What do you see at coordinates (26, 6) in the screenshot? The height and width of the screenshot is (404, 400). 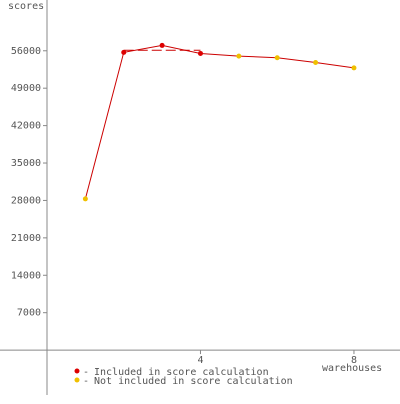 I see `y-axis-label: scores` at bounding box center [26, 6].